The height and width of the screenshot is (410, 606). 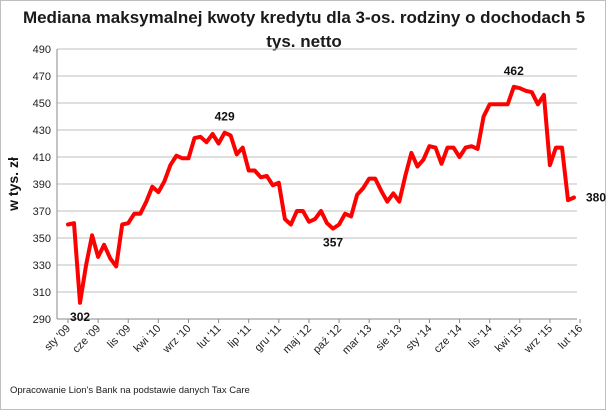 I want to click on x-tick-label: lis '14, so click(x=481, y=337).